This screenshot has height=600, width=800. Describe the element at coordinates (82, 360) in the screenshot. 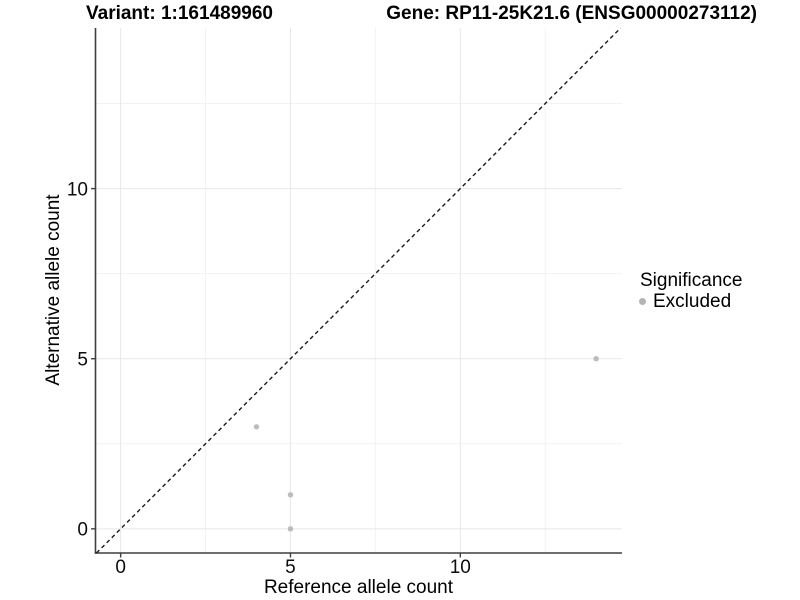

I see `y-tick-label: 5` at that location.